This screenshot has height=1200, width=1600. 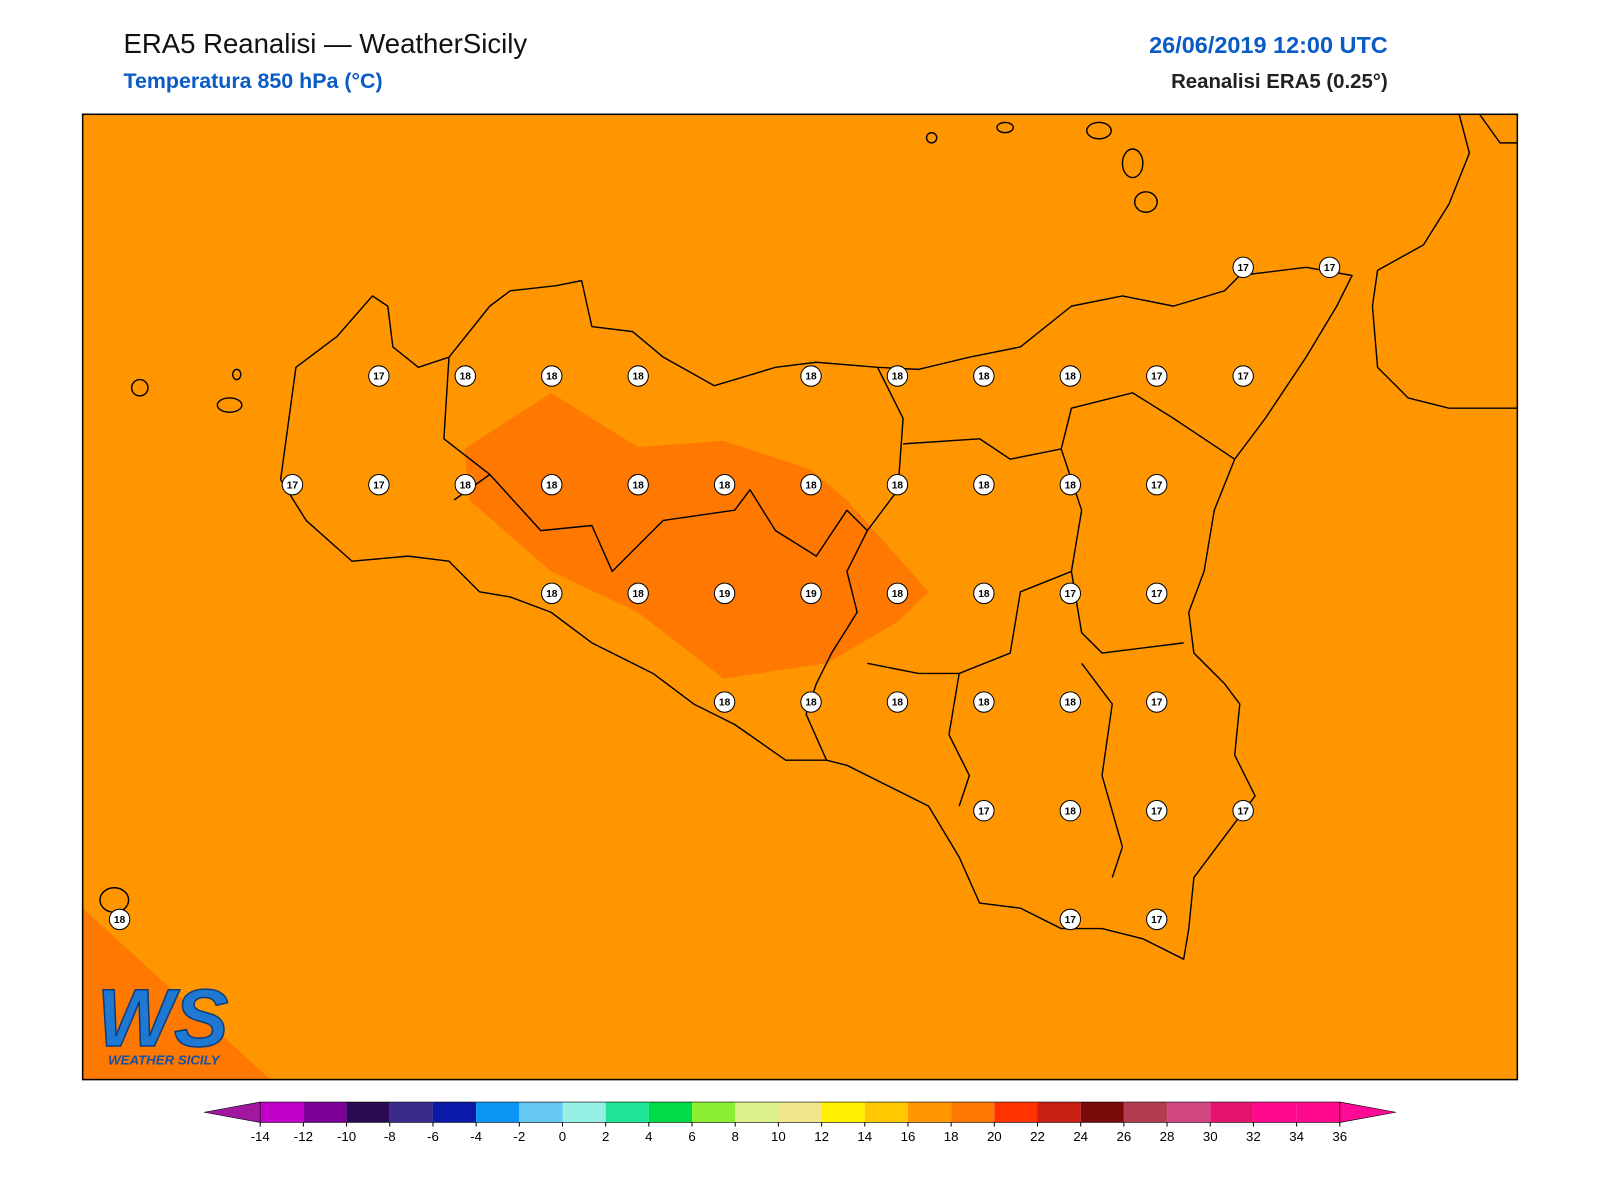 I want to click on colorbar-tick-label: 0, so click(x=562, y=1136).